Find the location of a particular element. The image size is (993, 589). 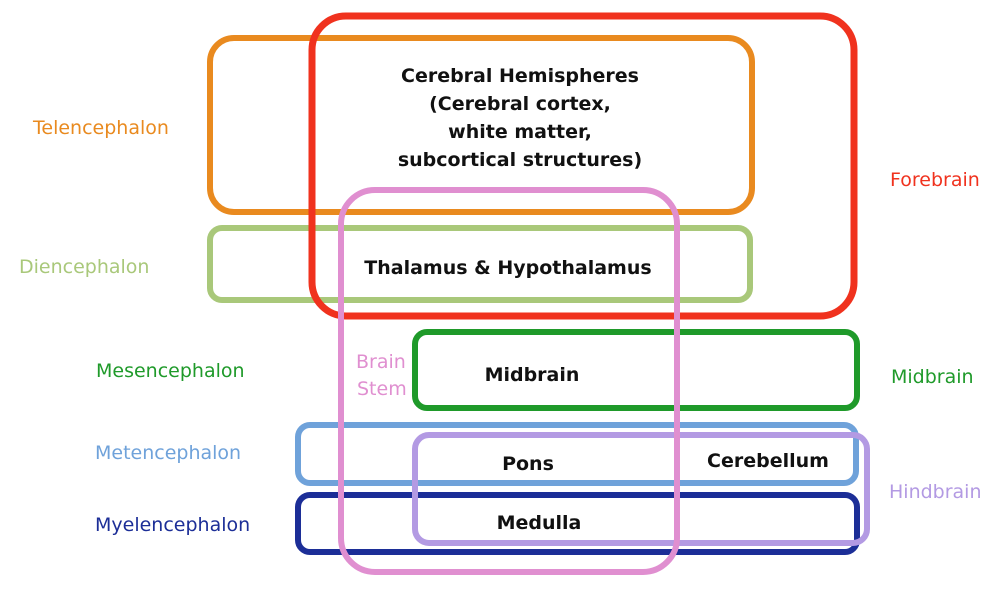

cerebellum-text: Cerebellum is located at coordinates (768, 461).